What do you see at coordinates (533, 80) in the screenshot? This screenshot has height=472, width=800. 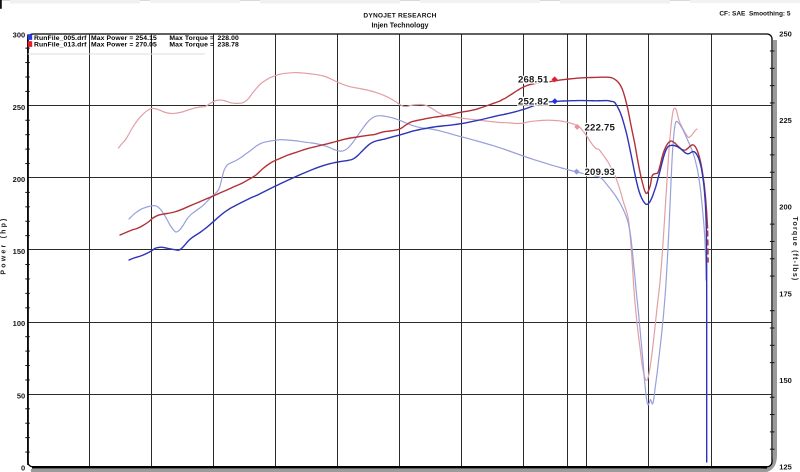 I see `svg-text: 268.51` at bounding box center [533, 80].